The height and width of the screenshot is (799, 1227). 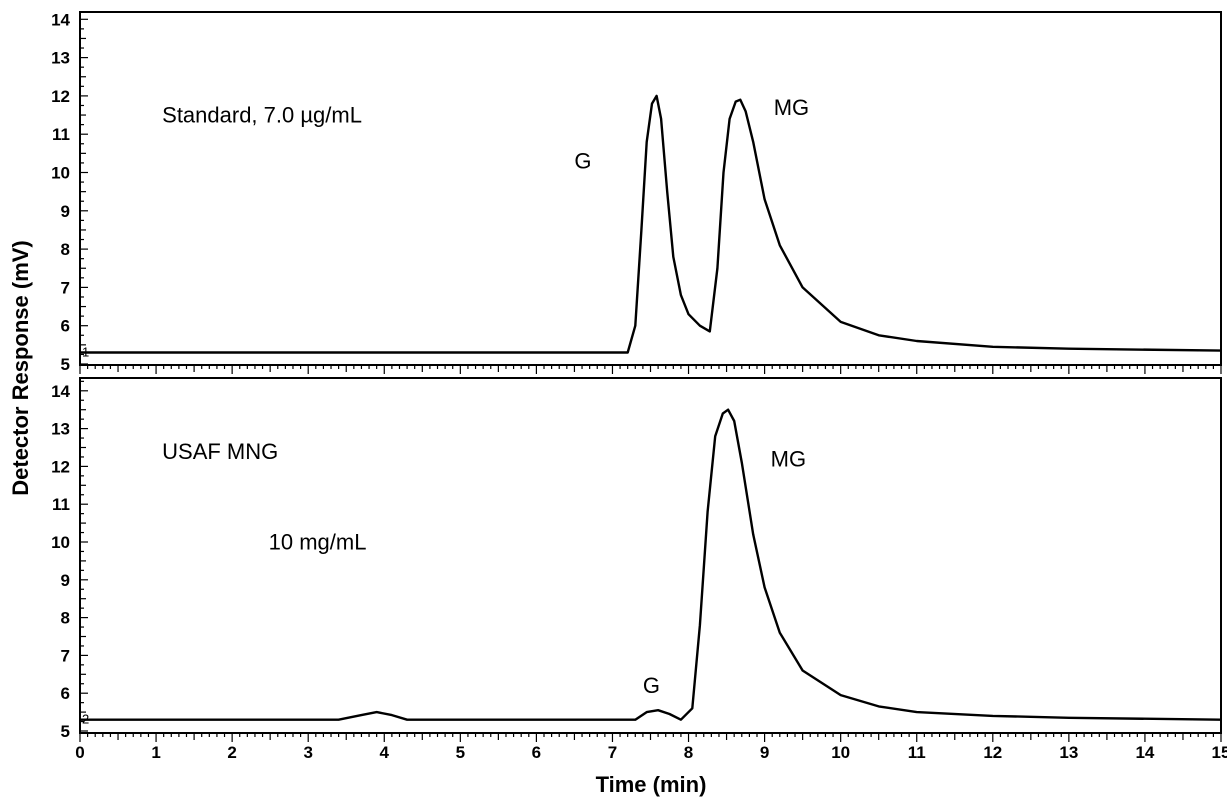 I want to click on x-tick-label: 4, so click(x=385, y=752).